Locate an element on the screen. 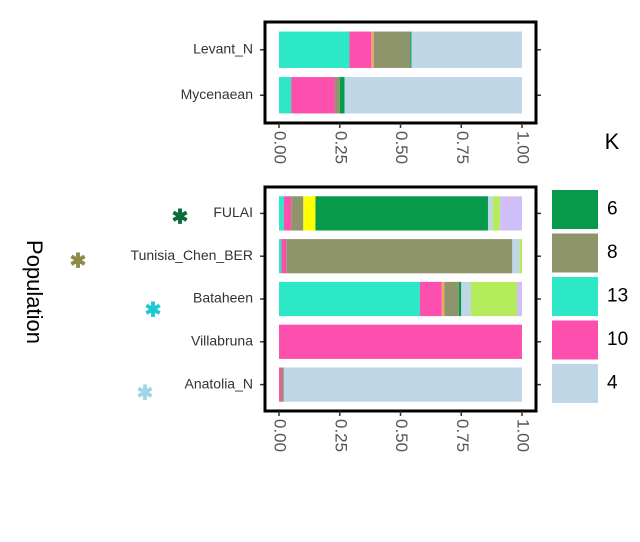  legend-label: 13 is located at coordinates (617, 296).